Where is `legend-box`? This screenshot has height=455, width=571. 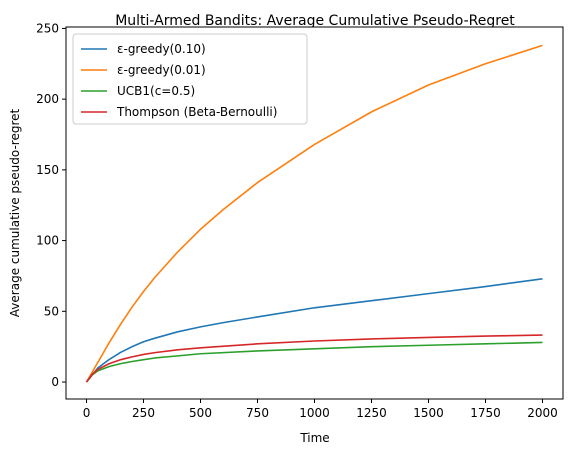
legend-box is located at coordinates (190, 79).